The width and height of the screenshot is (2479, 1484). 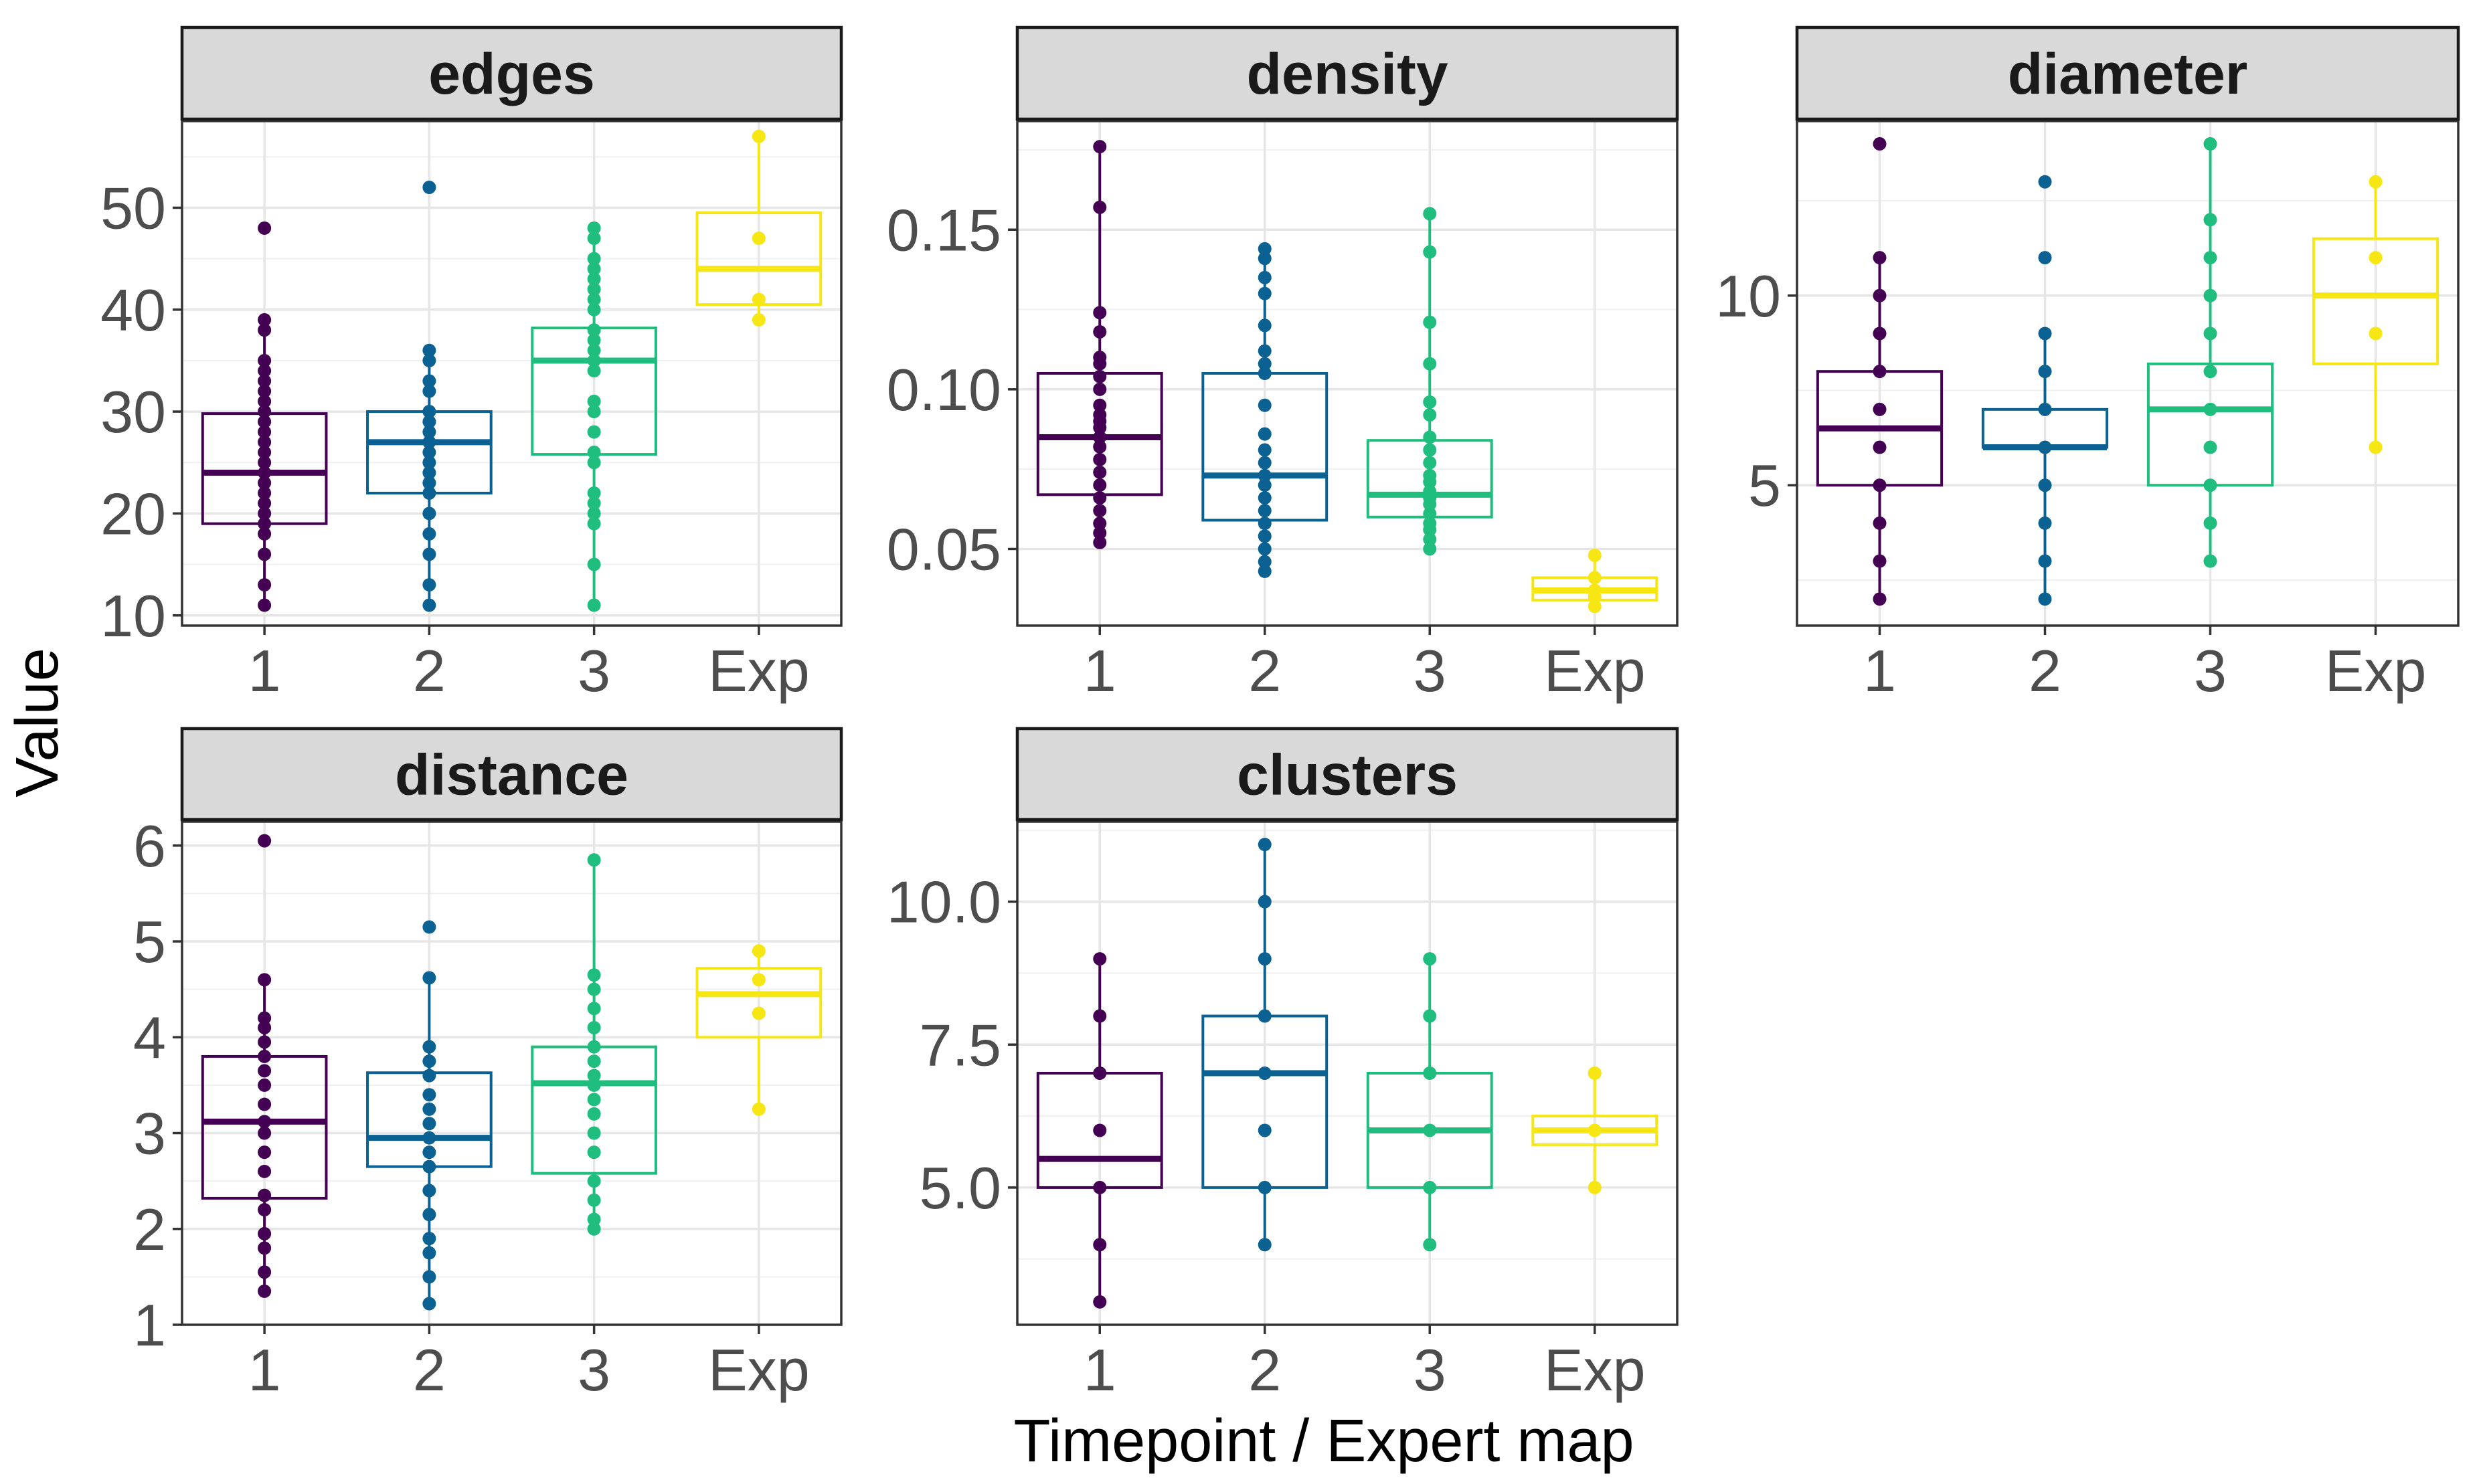 I want to click on panel-edges: 10 20 30 40 50 1 2 3 Exp edges, so click(x=472, y=364).